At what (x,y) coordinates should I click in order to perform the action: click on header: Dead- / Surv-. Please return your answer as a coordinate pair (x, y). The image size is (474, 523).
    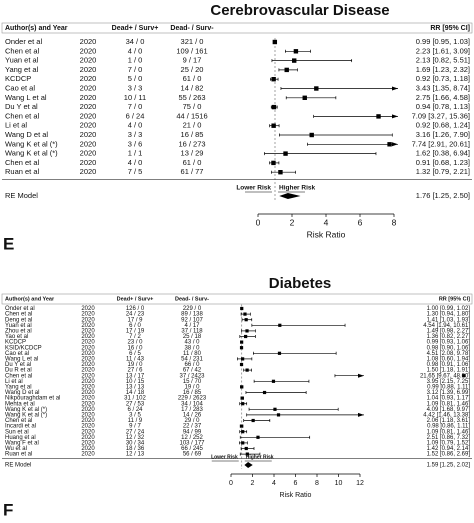
    Looking at the image, I should click on (192, 299).